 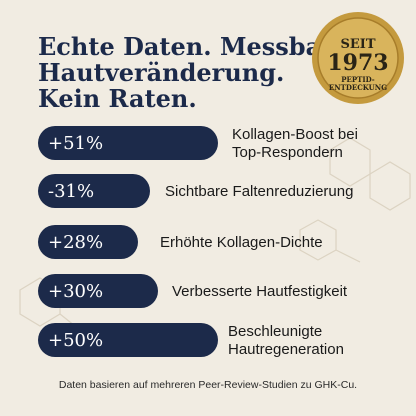 What do you see at coordinates (71, 191) in the screenshot?
I see `stat-value: -31%` at bounding box center [71, 191].